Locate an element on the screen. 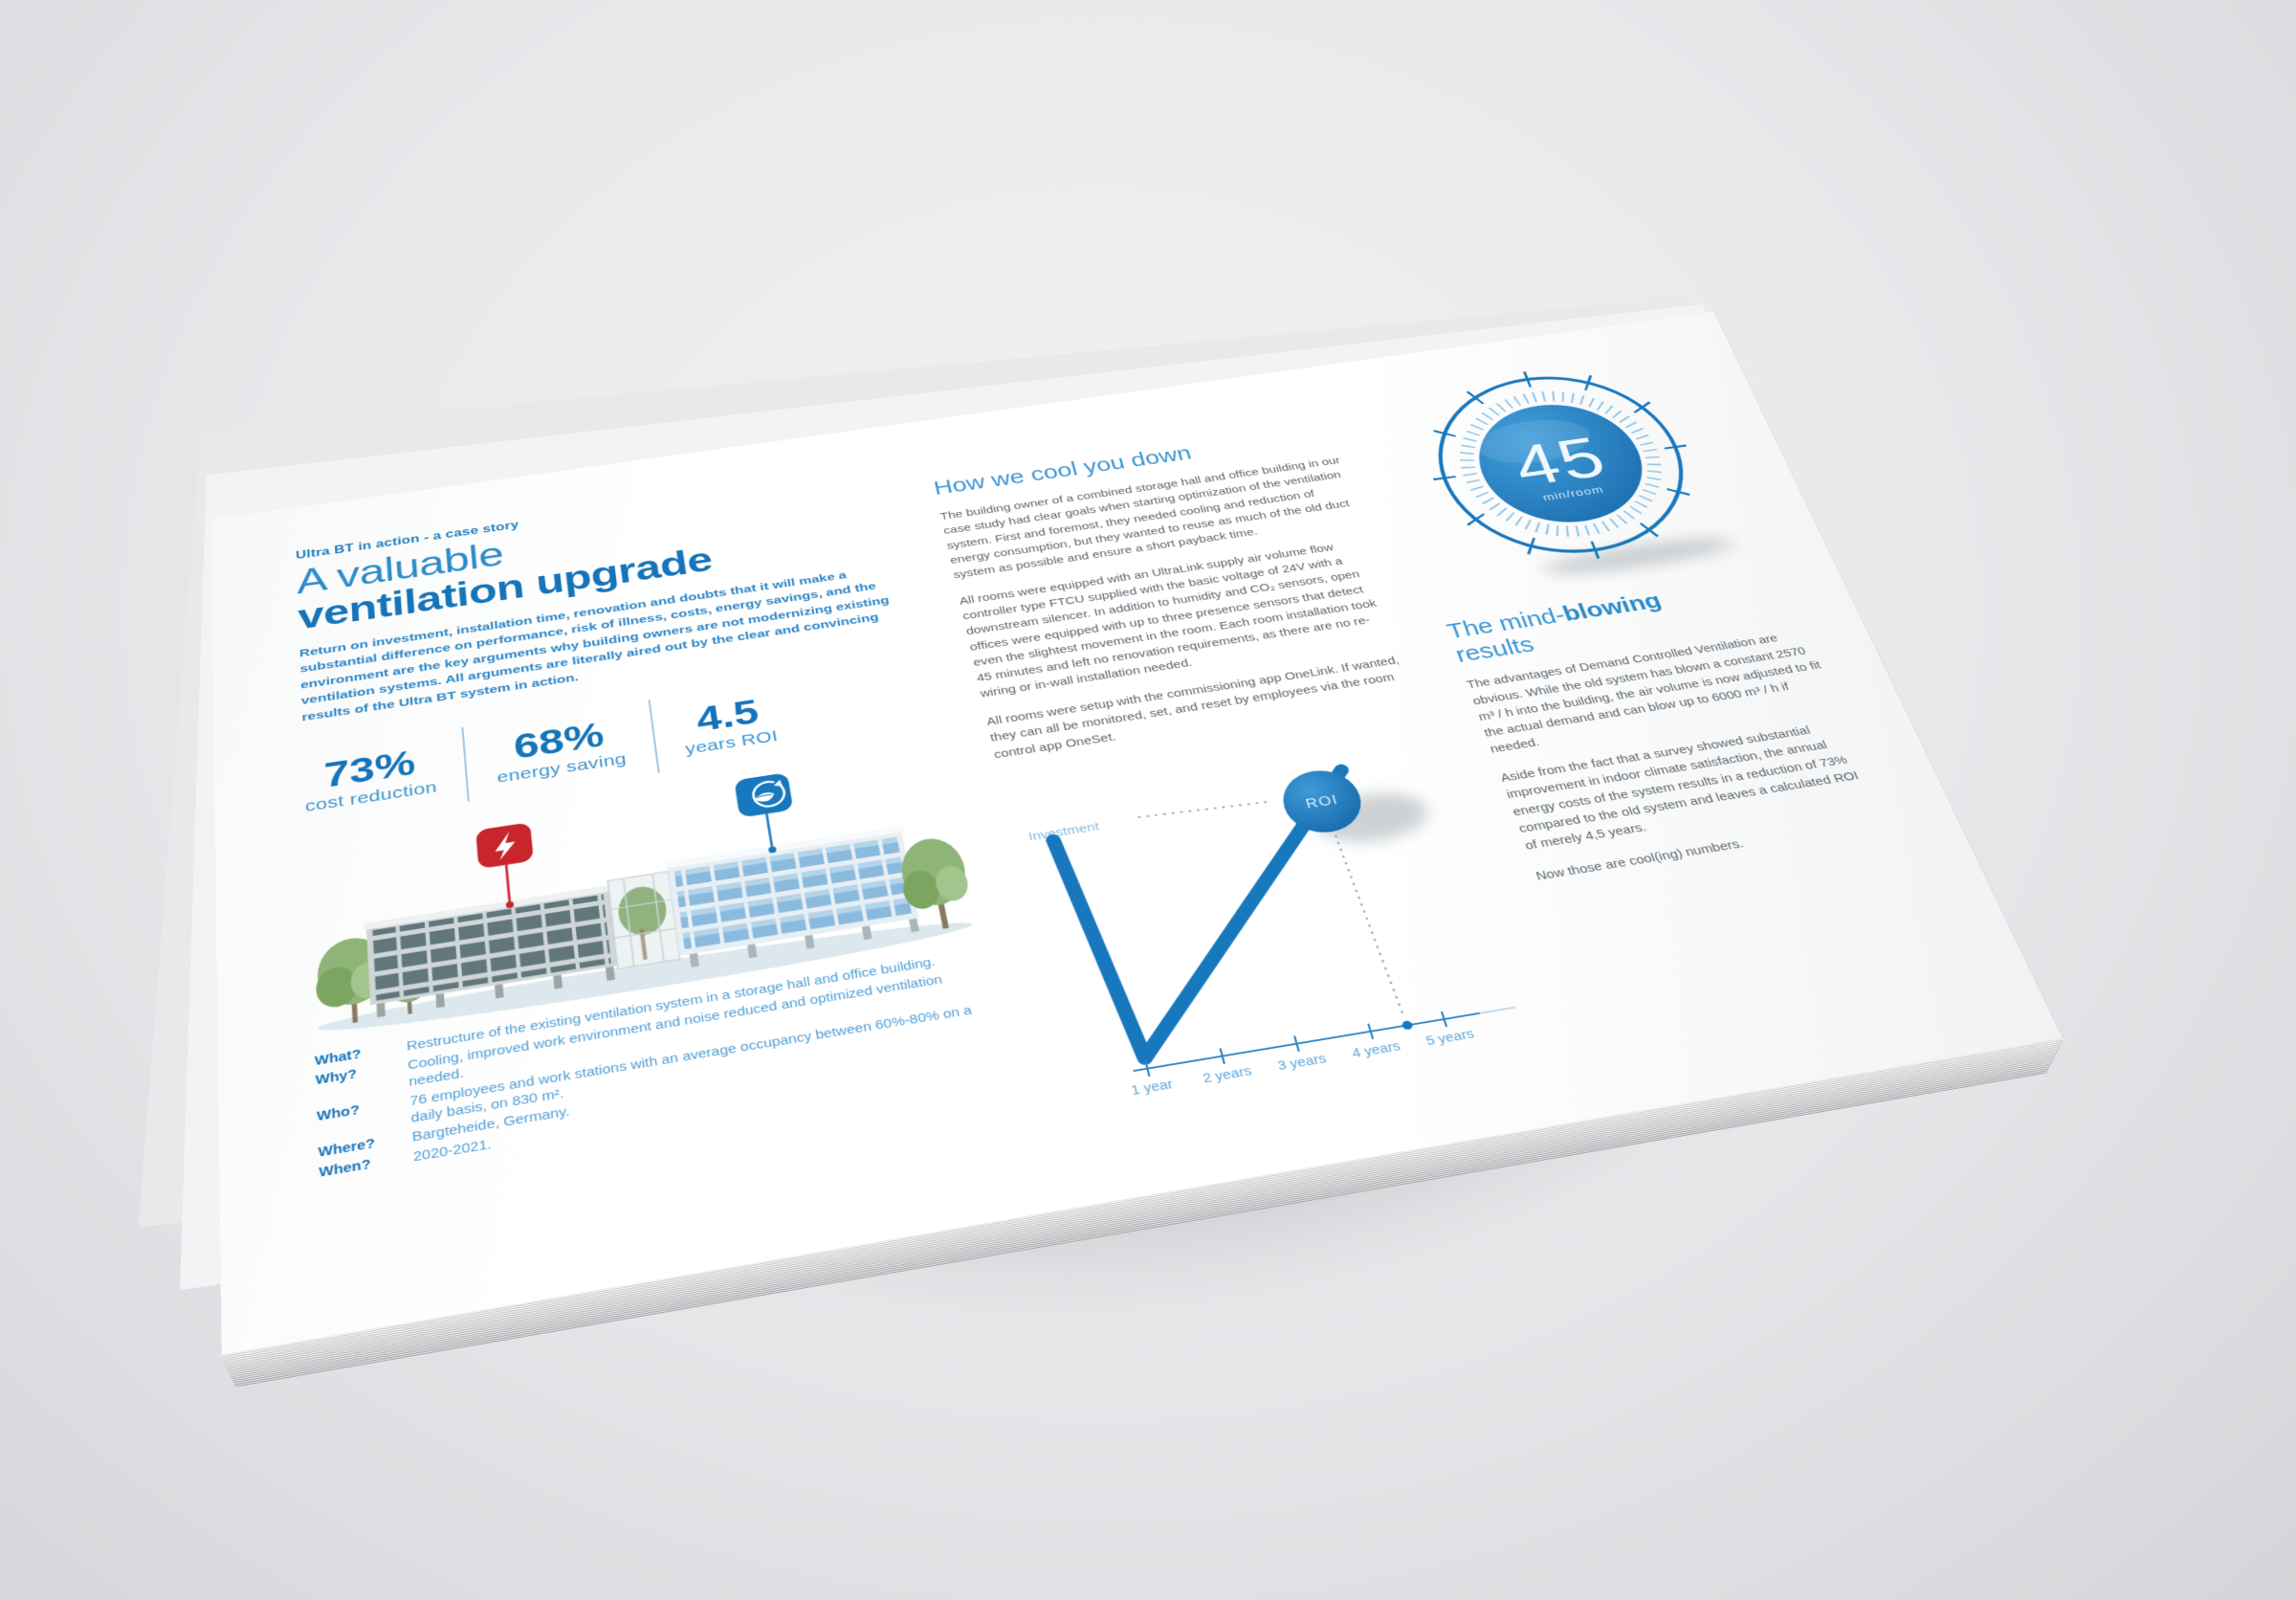 This screenshot has width=2296, height=1600. axis-tick-label: 1 year is located at coordinates (1153, 1087).